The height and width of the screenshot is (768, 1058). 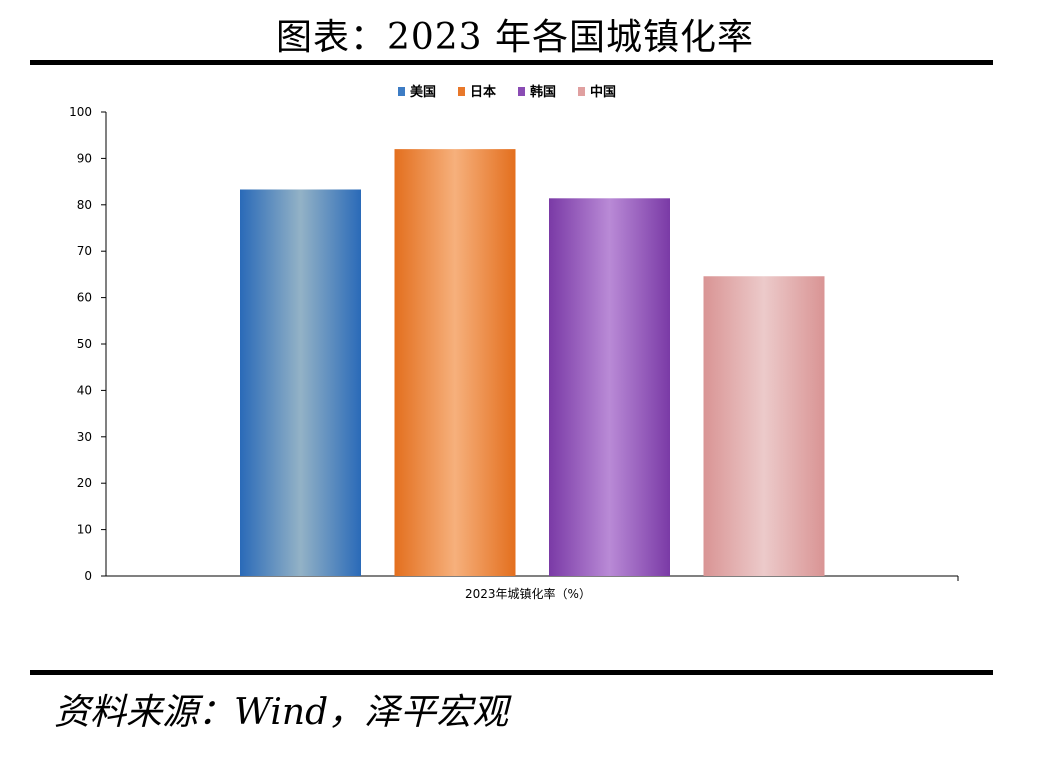 I want to click on y-tick-label: 0, so click(x=88, y=576).